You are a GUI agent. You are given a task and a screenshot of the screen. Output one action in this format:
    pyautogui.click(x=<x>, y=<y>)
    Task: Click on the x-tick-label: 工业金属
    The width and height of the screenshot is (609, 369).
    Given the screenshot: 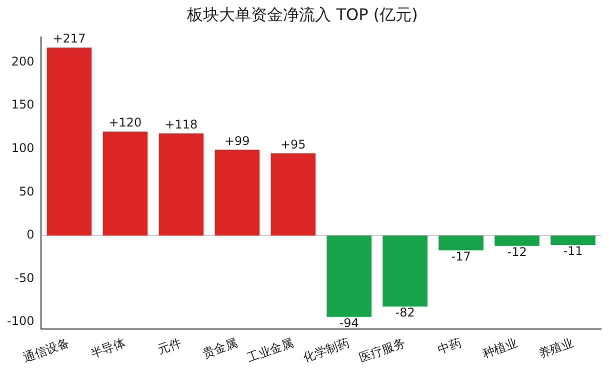 What is the action you would take?
    pyautogui.click(x=270, y=350)
    